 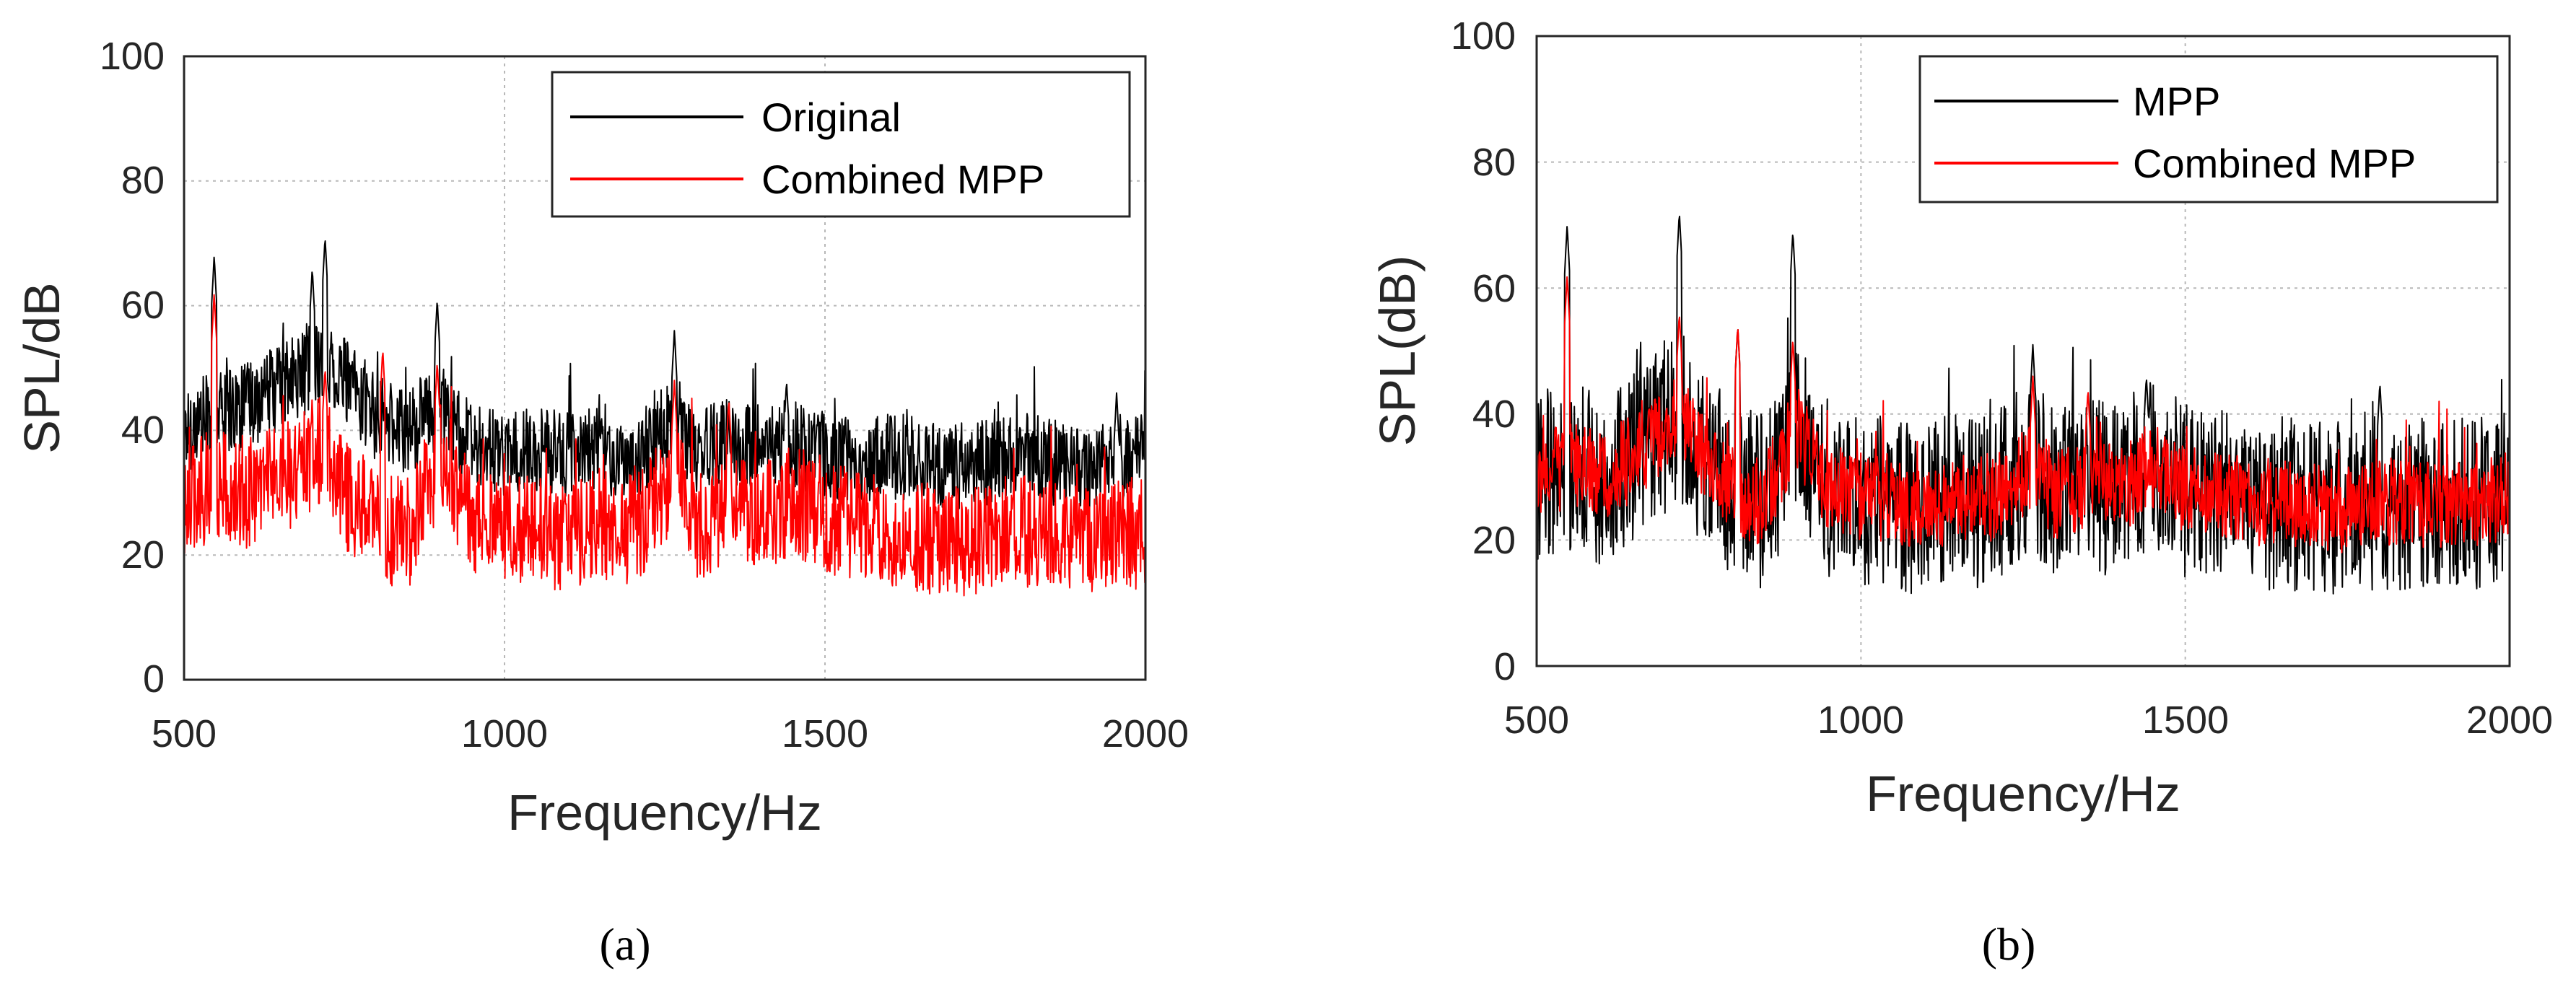 What do you see at coordinates (2023, 415) in the screenshot?
I see `series-b-combined-mpp` at bounding box center [2023, 415].